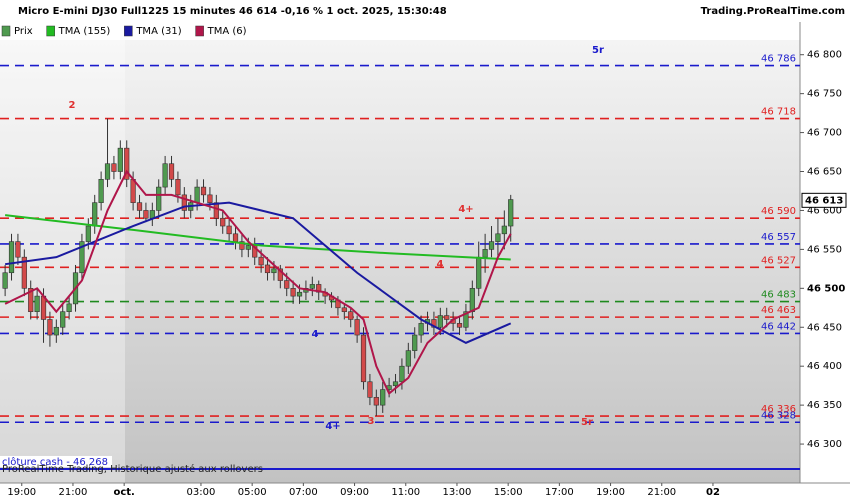 This screenshot has width=850, height=504. What do you see at coordinates (826, 288) in the screenshot?
I see `y-tick-label: 46 500` at bounding box center [826, 288].